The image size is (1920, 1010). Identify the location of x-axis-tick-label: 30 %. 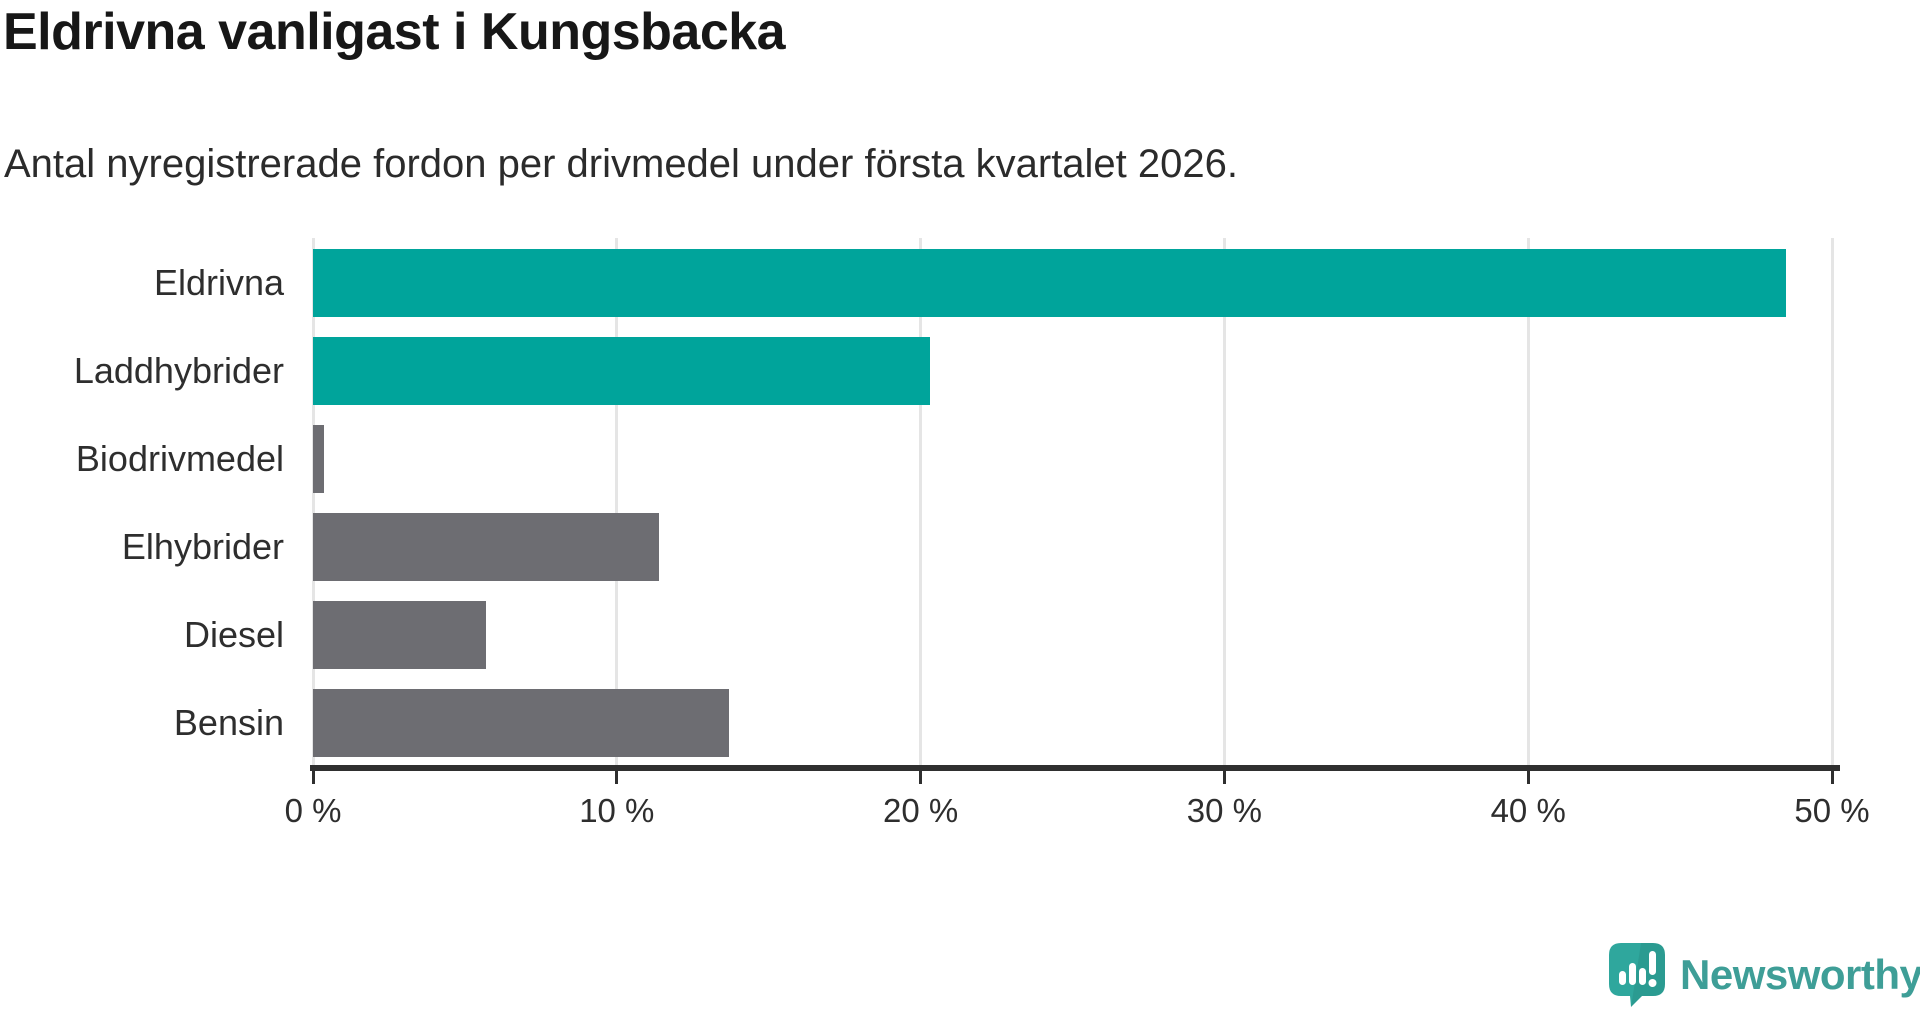
(1224, 810).